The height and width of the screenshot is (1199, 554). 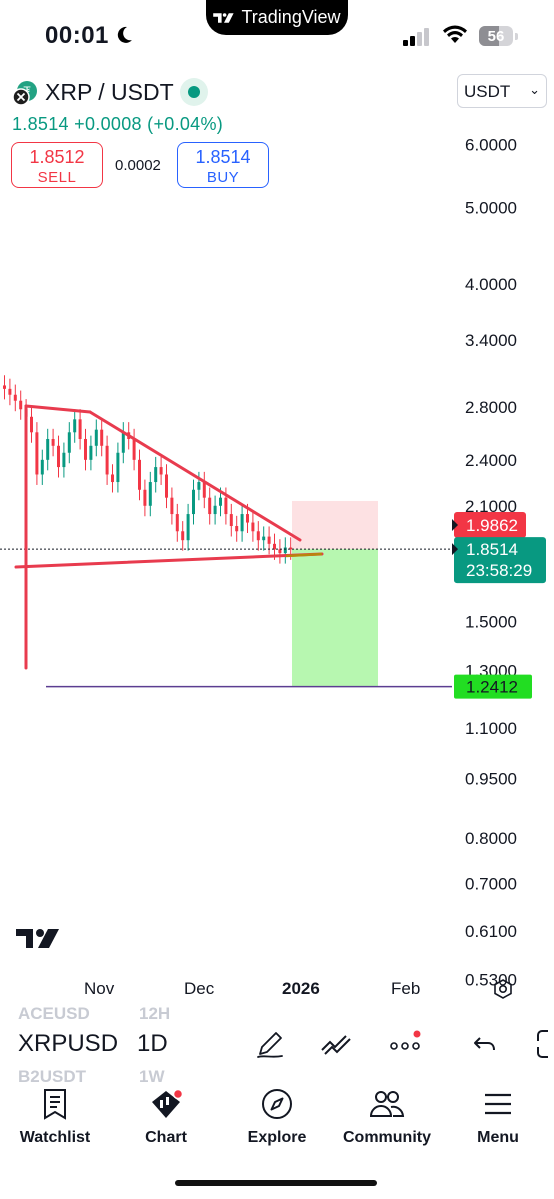 What do you see at coordinates (77, 35) in the screenshot?
I see `status-time: 00:01` at bounding box center [77, 35].